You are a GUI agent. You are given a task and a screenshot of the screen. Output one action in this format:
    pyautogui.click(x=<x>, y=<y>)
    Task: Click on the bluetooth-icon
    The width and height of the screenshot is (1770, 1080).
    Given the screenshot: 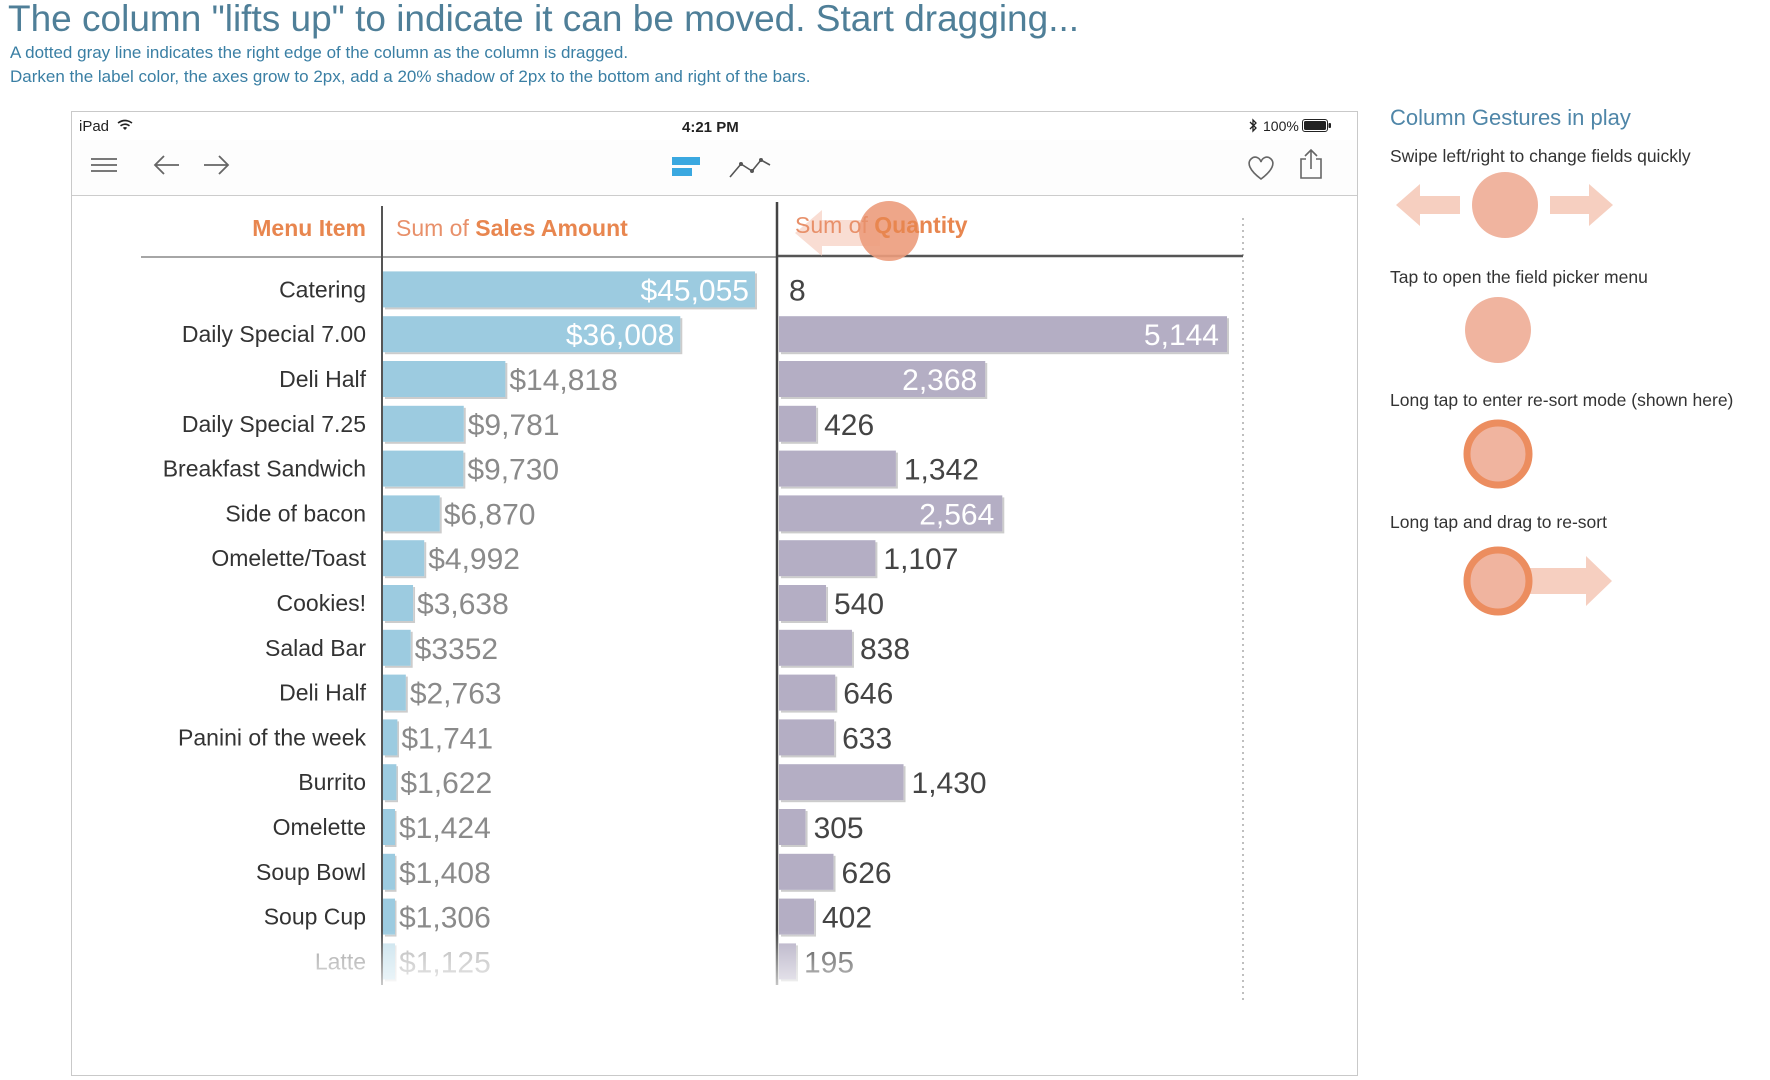 What is the action you would take?
    pyautogui.click(x=1253, y=125)
    